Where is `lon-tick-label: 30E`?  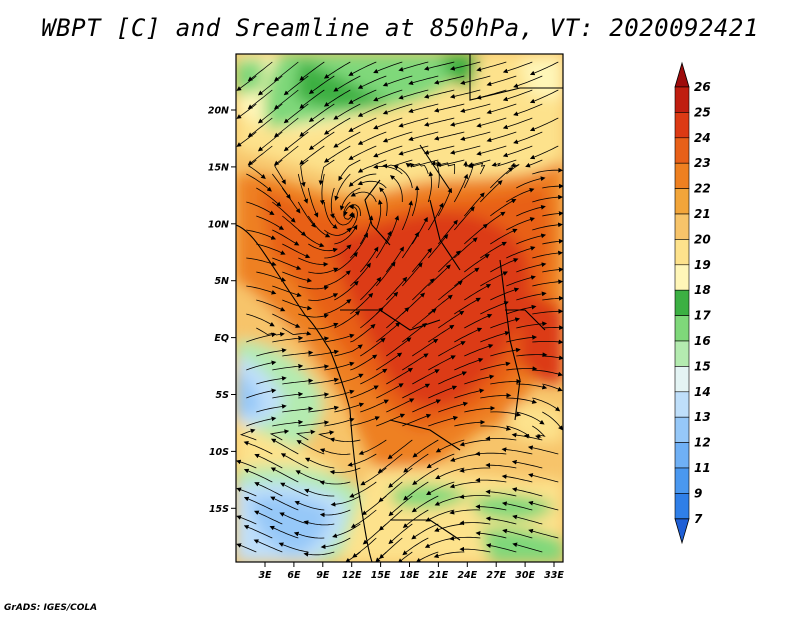 lon-tick-label: 30E is located at coordinates (525, 575).